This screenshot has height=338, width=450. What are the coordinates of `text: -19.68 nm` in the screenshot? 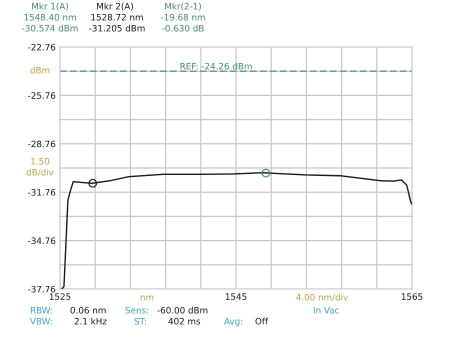 It's located at (182, 17).